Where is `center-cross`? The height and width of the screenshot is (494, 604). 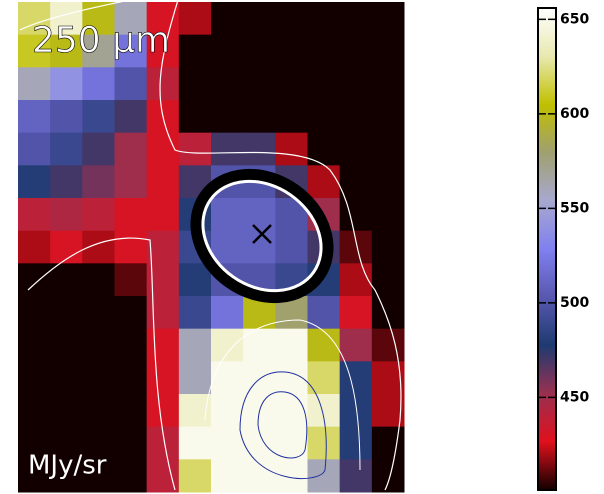
center-cross is located at coordinates (262, 234).